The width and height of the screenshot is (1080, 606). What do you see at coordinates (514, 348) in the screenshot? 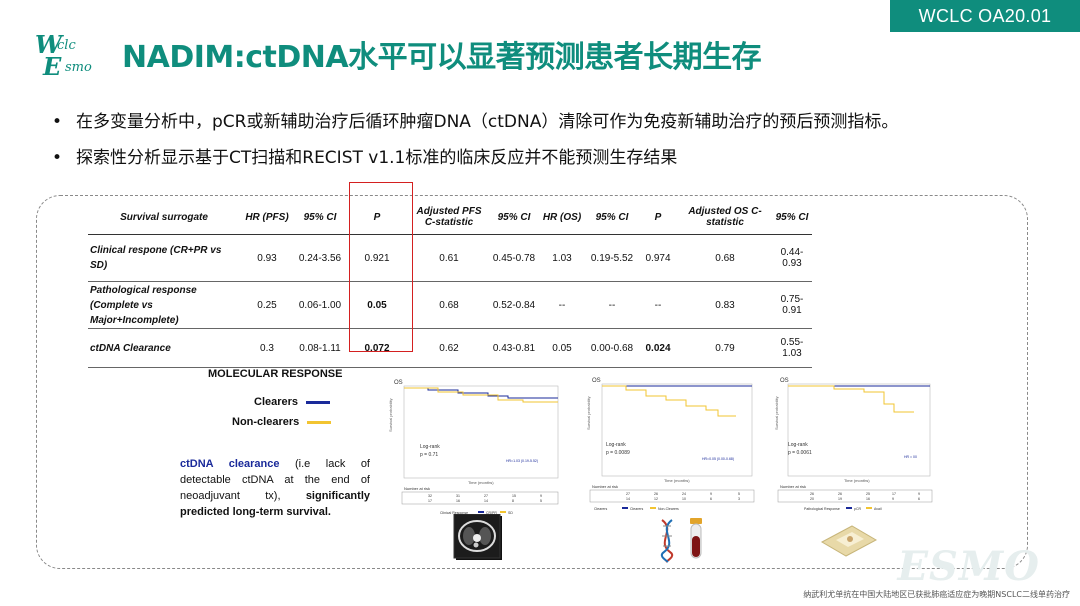
I see `cell-ci-c-pfs: 0.43-0.81` at bounding box center [514, 348].